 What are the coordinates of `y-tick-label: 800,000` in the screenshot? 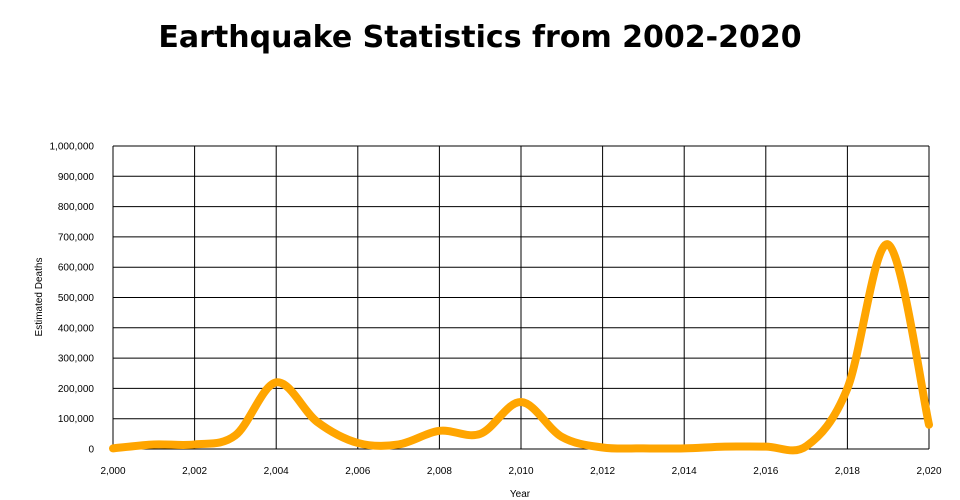 It's located at (76, 207).